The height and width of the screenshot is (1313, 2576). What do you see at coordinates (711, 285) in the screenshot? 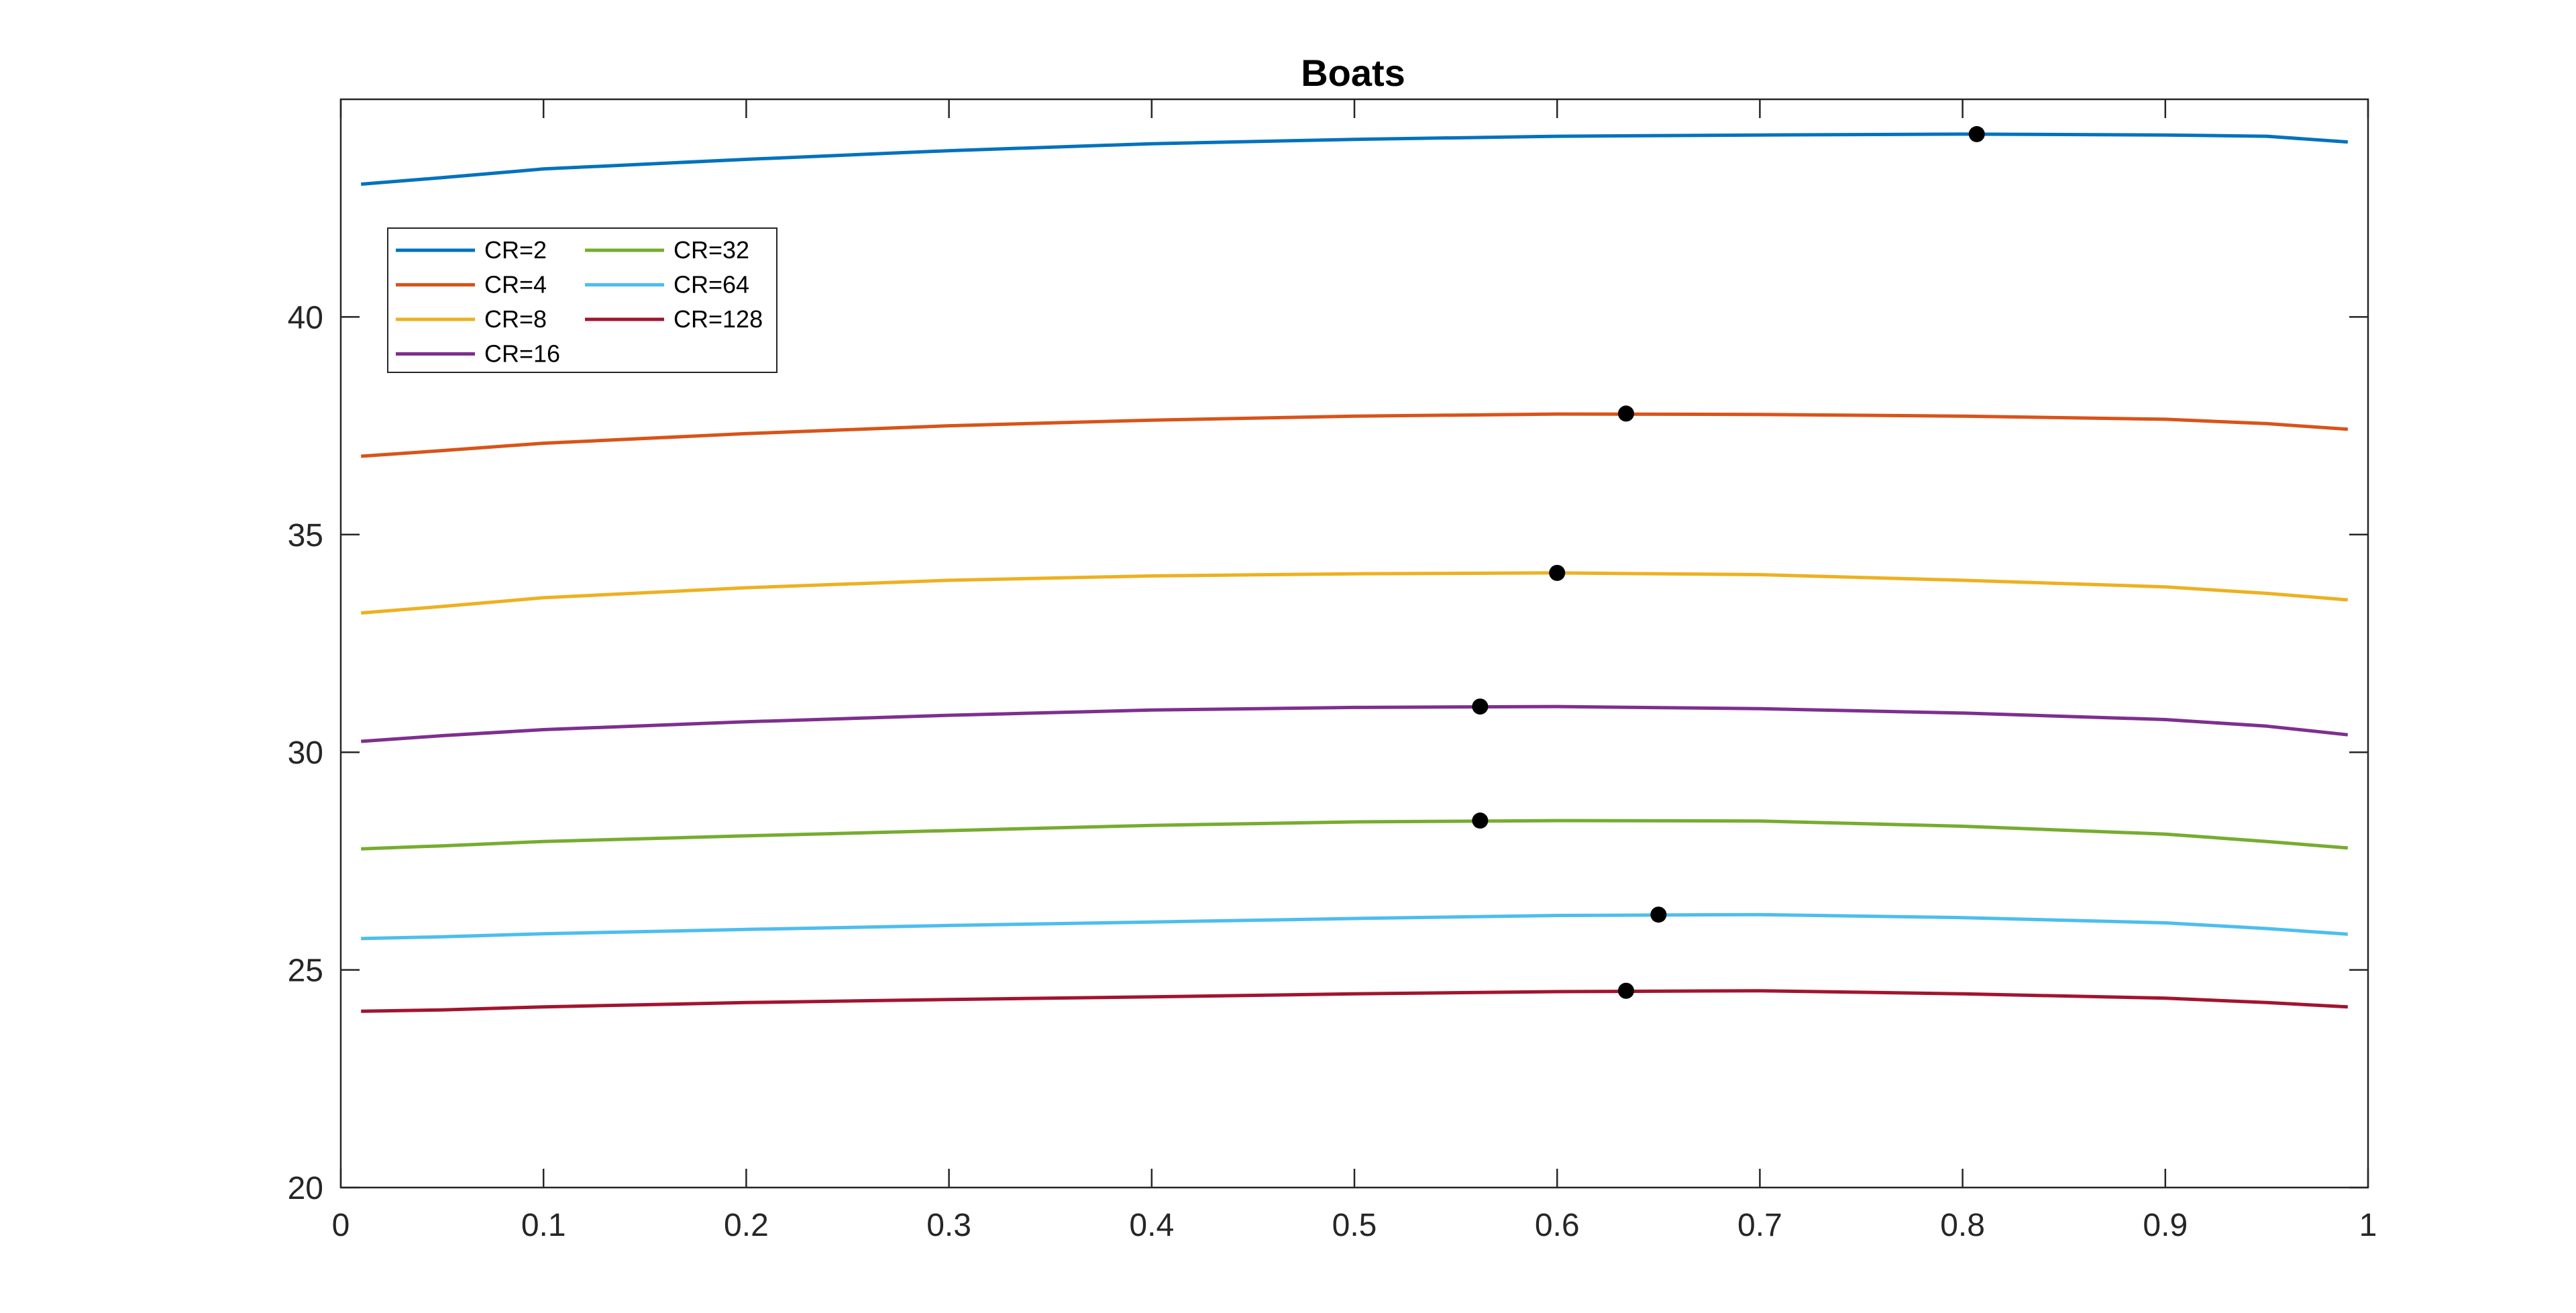
I see `legend-label-5: CR=64` at bounding box center [711, 285].